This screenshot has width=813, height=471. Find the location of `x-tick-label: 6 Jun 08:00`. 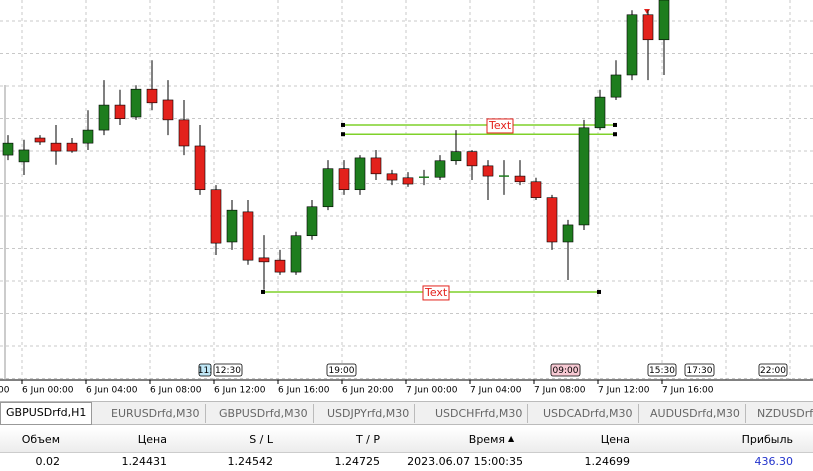

x-tick-label: 6 Jun 08:00 is located at coordinates (176, 391).